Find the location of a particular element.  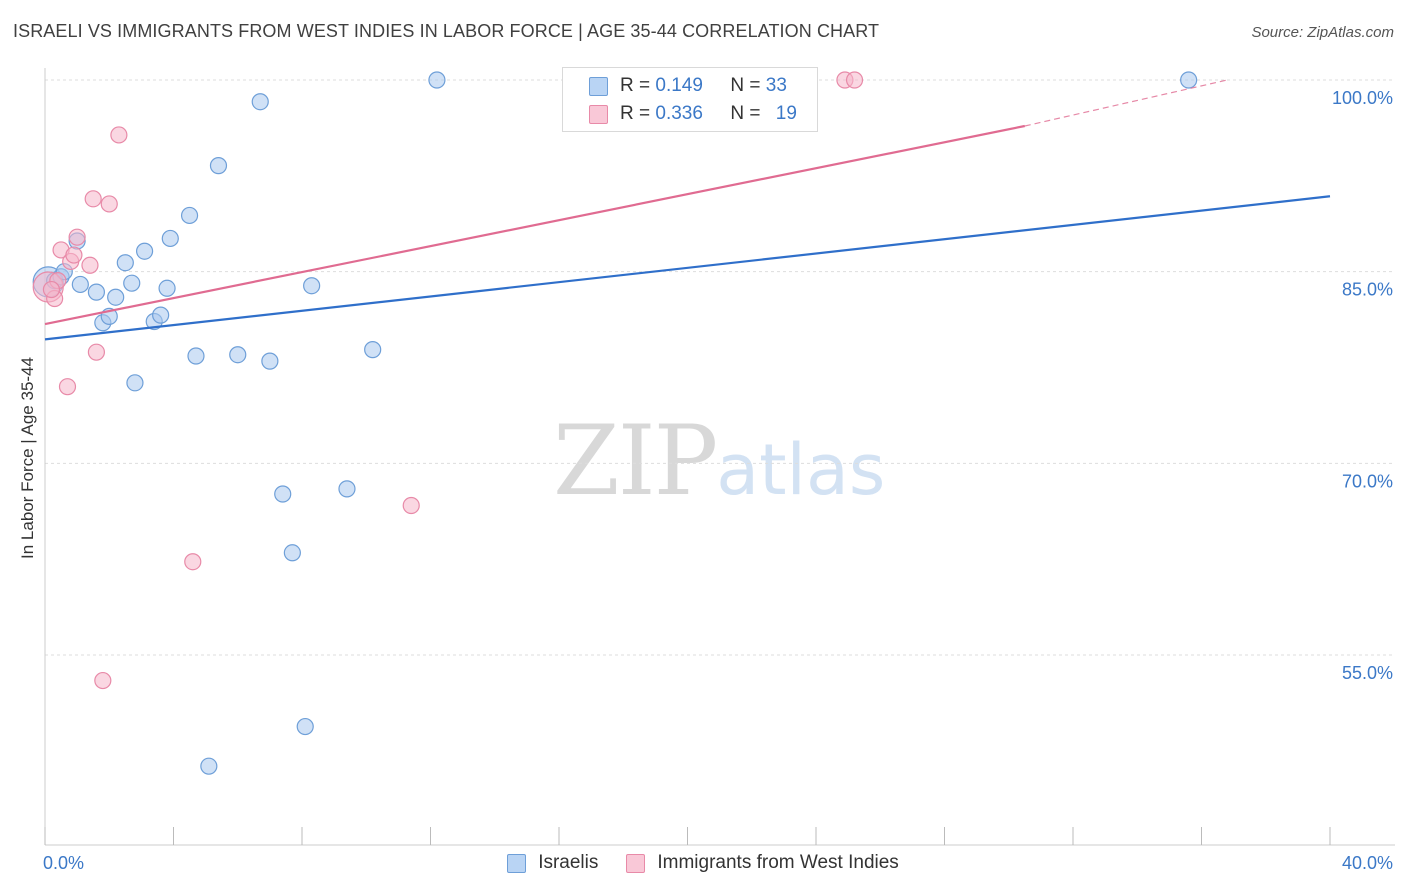

stats-legend: R = 0.149 N = 33 R = 0.336 N = 19 is located at coordinates (690, 99).